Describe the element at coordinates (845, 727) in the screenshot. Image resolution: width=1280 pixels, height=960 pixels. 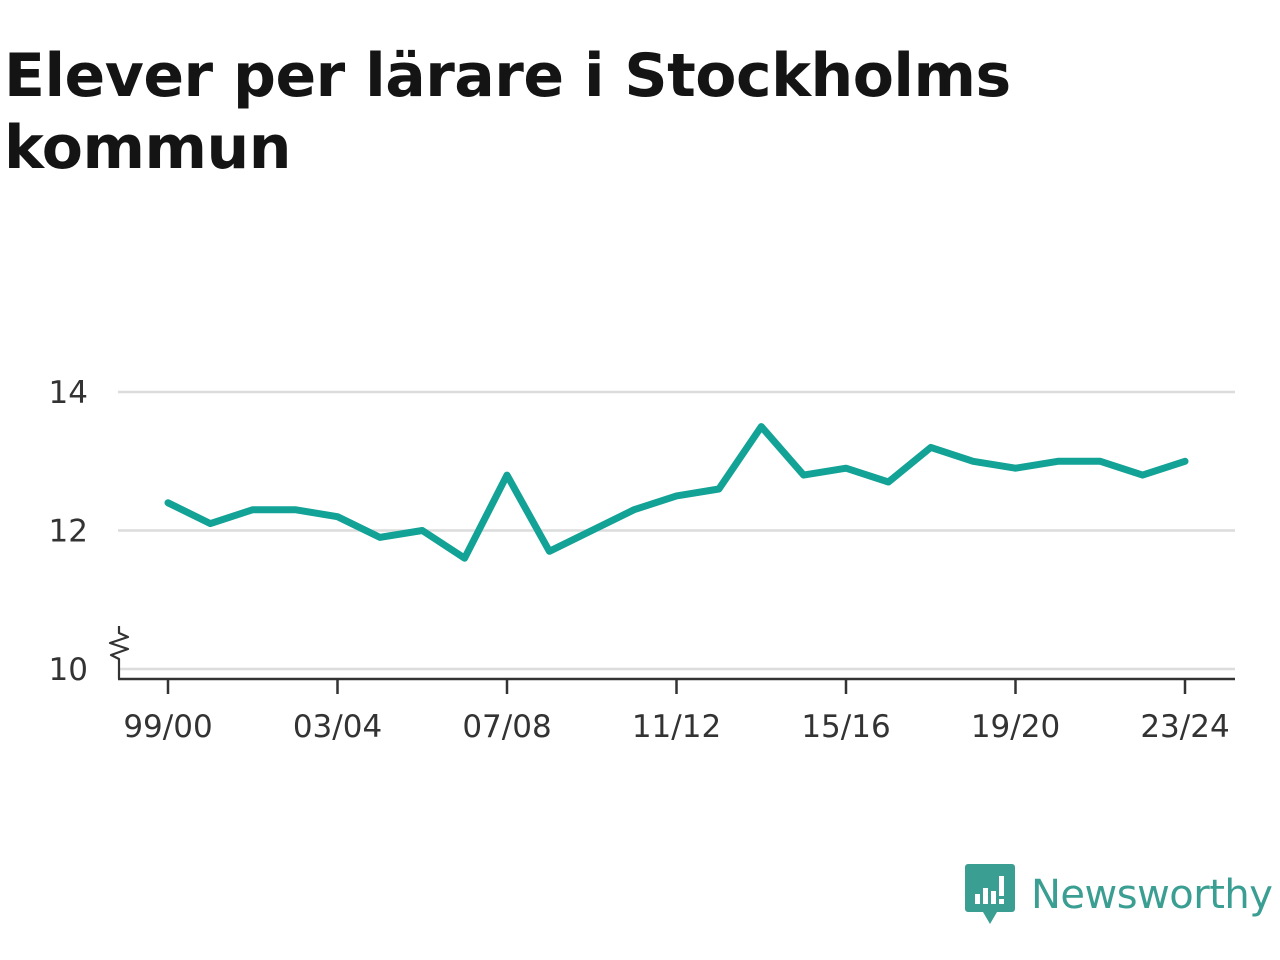
I see `x-tick-label: 15/16` at that location.